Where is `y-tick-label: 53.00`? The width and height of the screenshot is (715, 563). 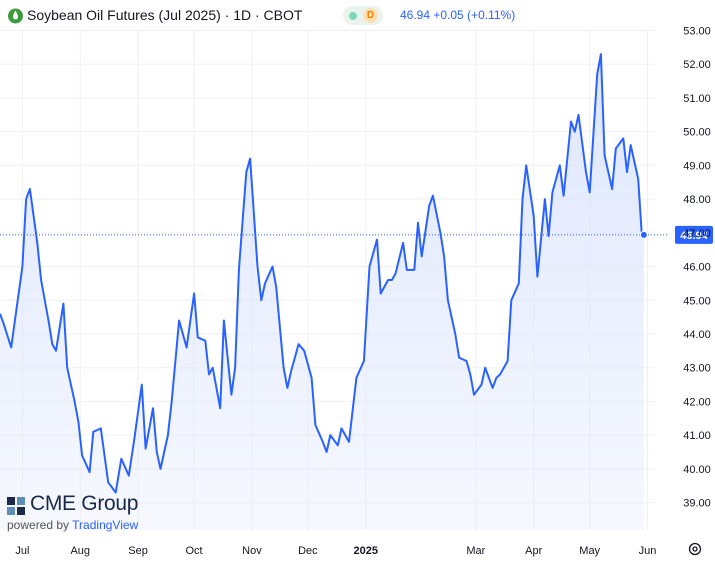 y-tick-label: 53.00 is located at coordinates (697, 32).